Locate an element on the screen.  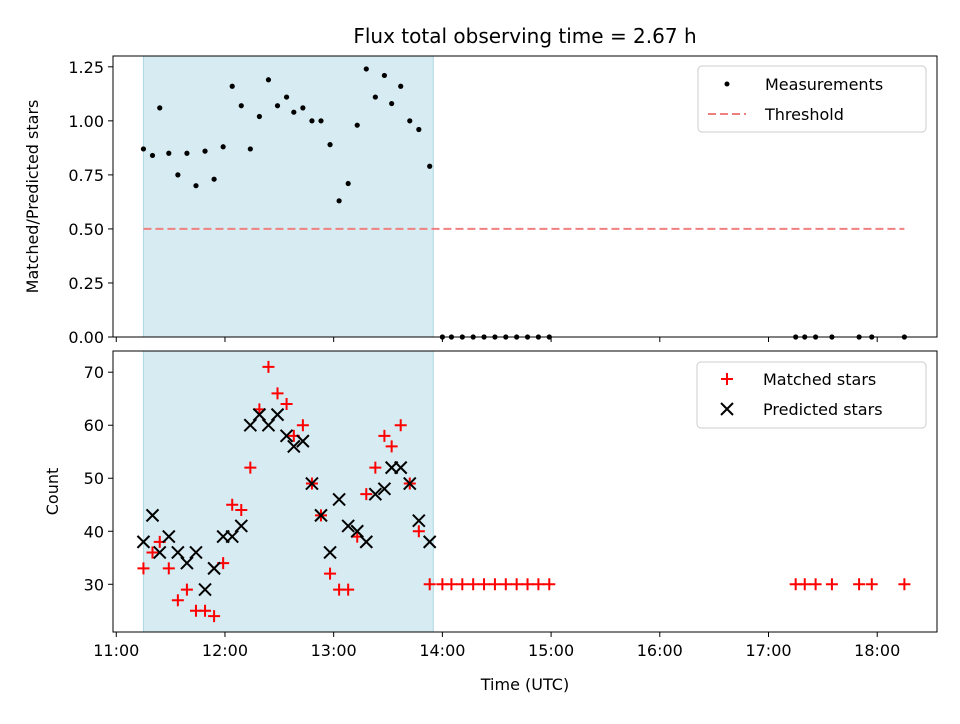
bottom-legend: Matched stars Predicted stars is located at coordinates (811, 395).